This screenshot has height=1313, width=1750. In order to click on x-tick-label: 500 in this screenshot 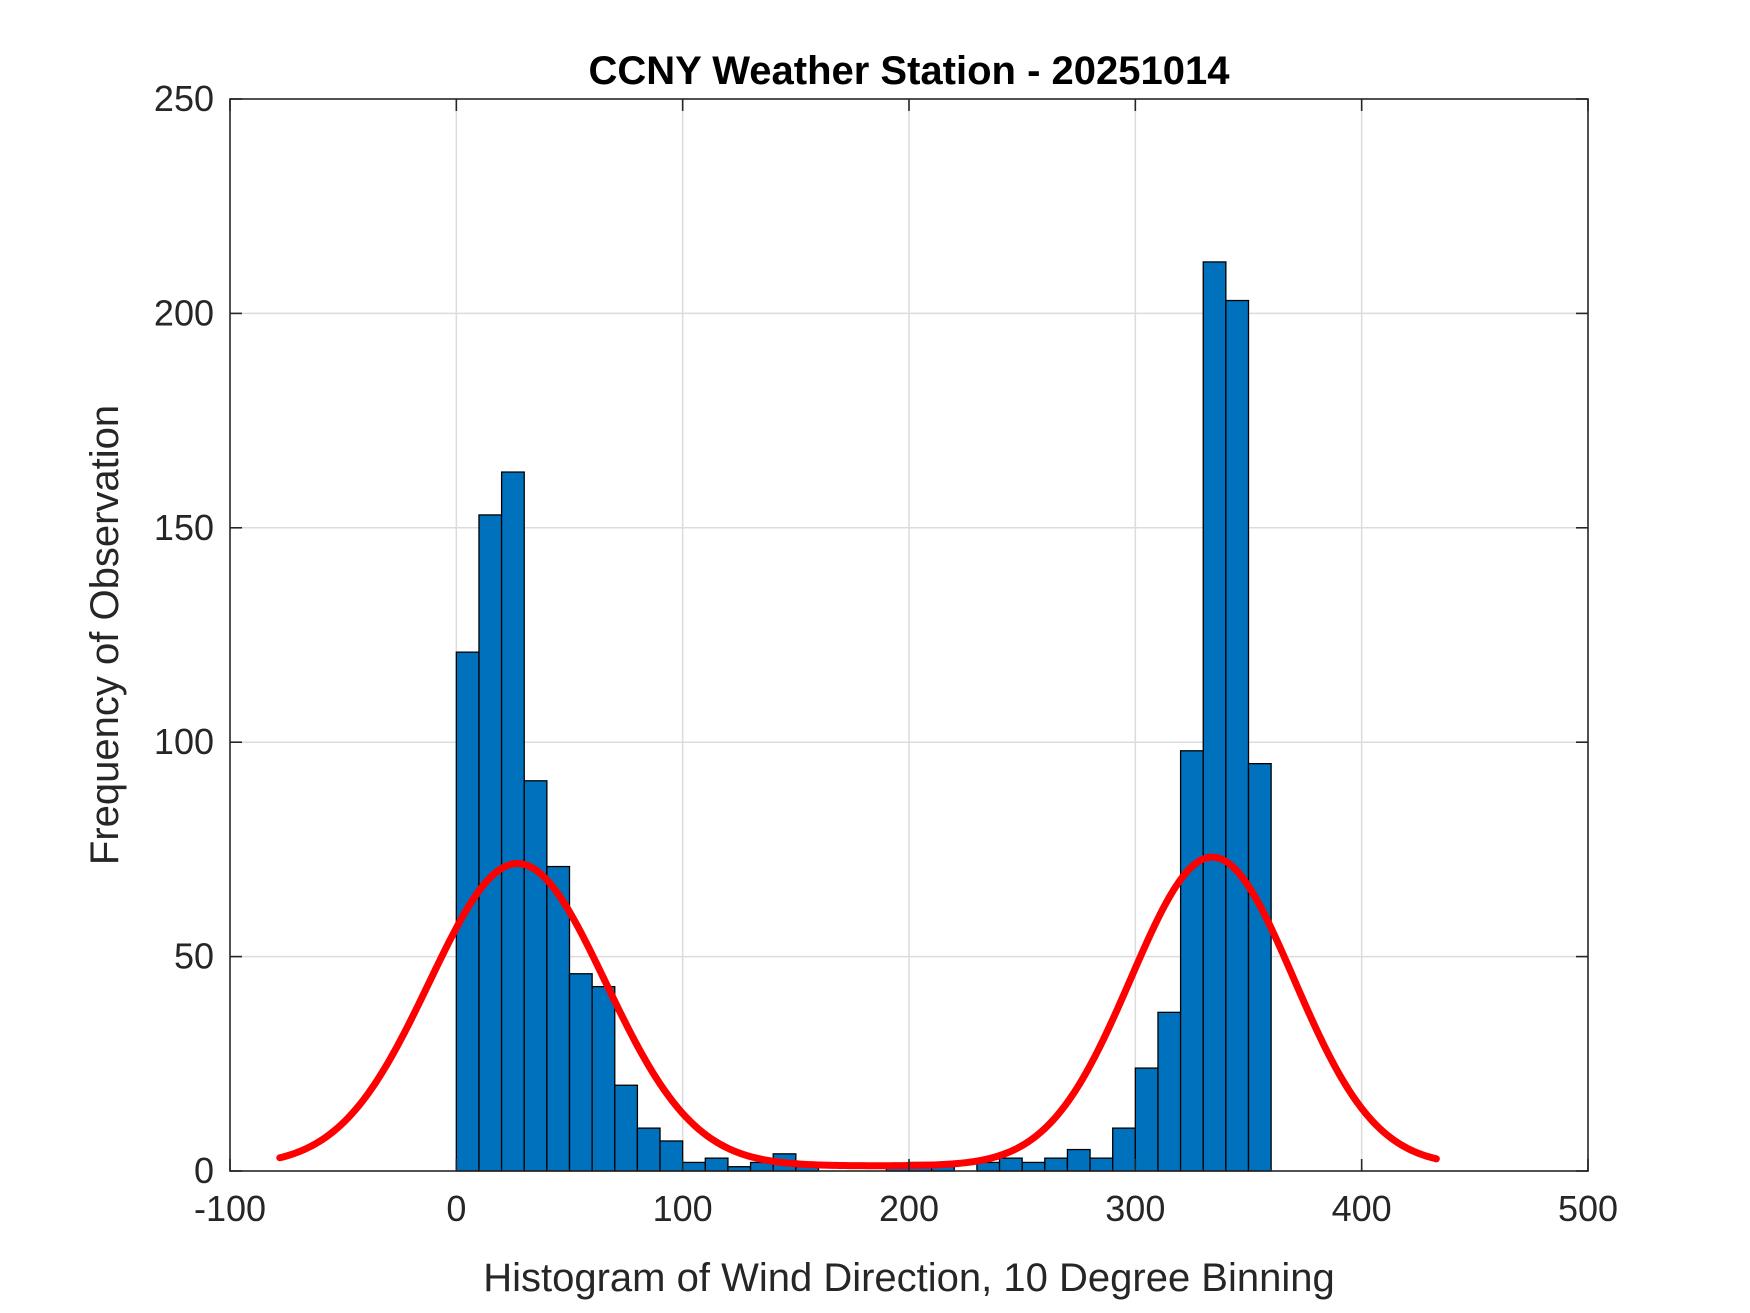, I will do `click(1588, 1208)`.